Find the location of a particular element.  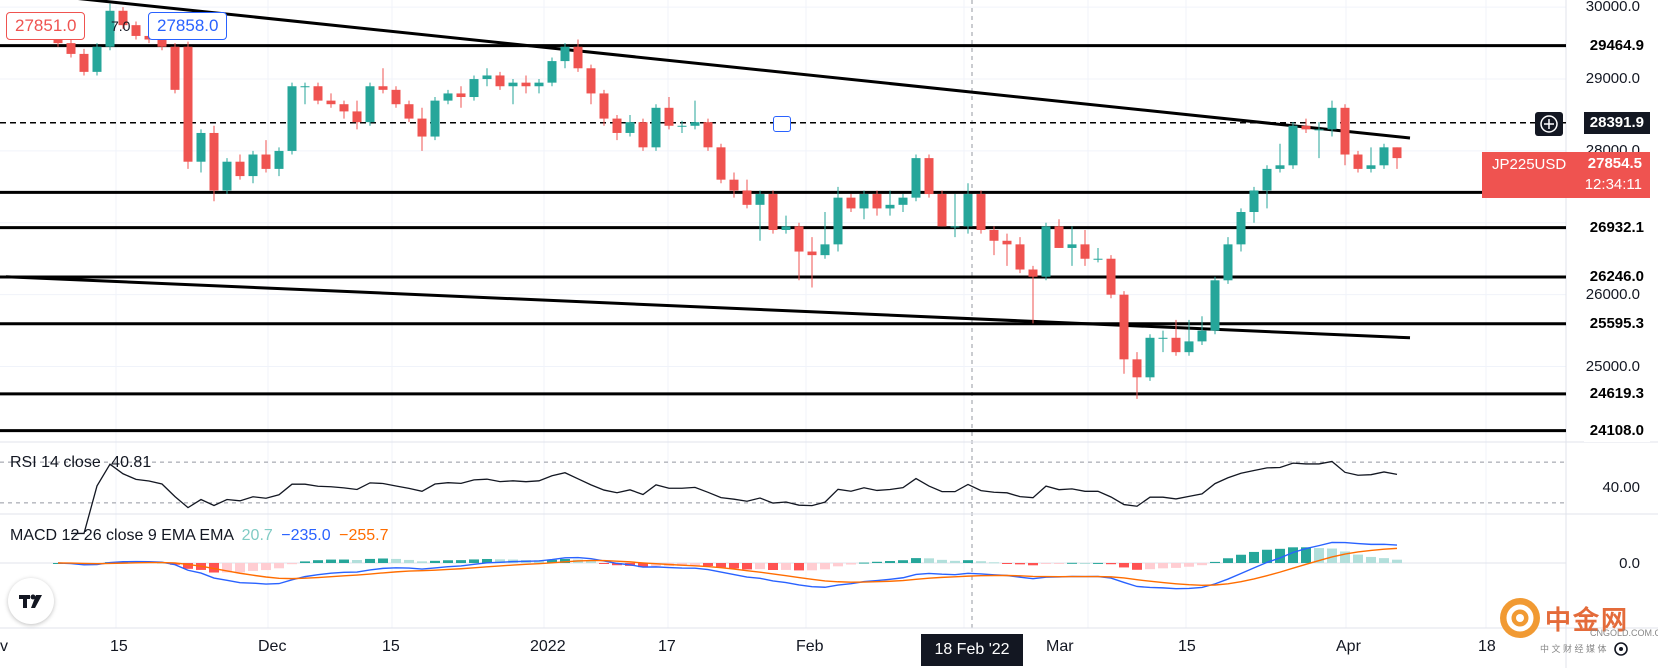

plus-circle-icon is located at coordinates (1549, 124).